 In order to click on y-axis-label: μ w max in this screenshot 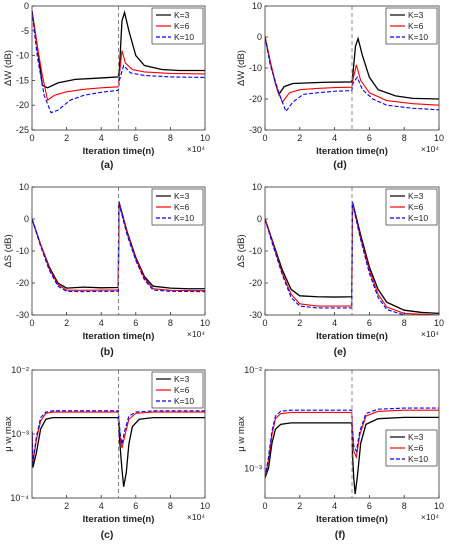, I will do `click(241, 434)`.